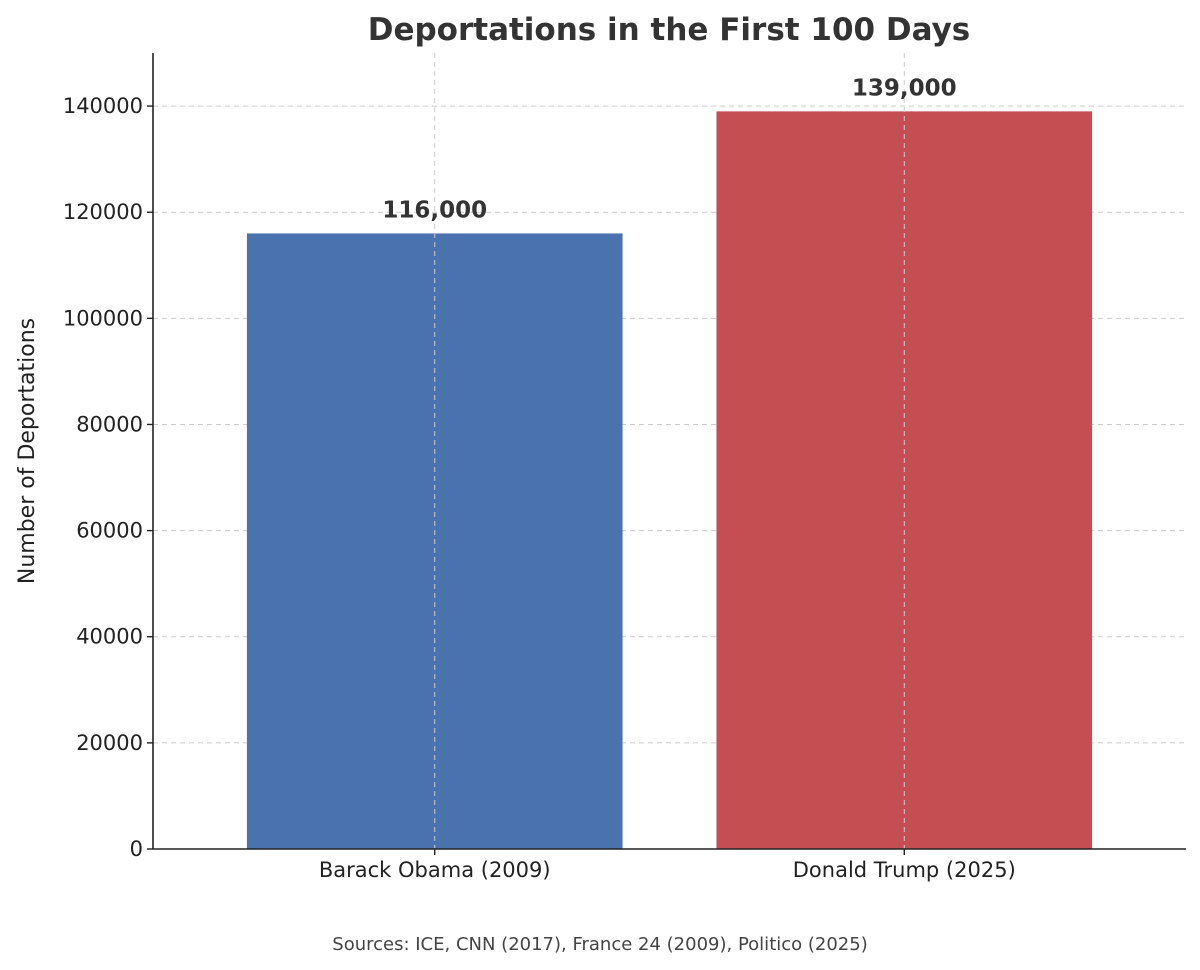  Describe the element at coordinates (669, 149) in the screenshot. I see `value-labels: 116,000 139,000` at that location.